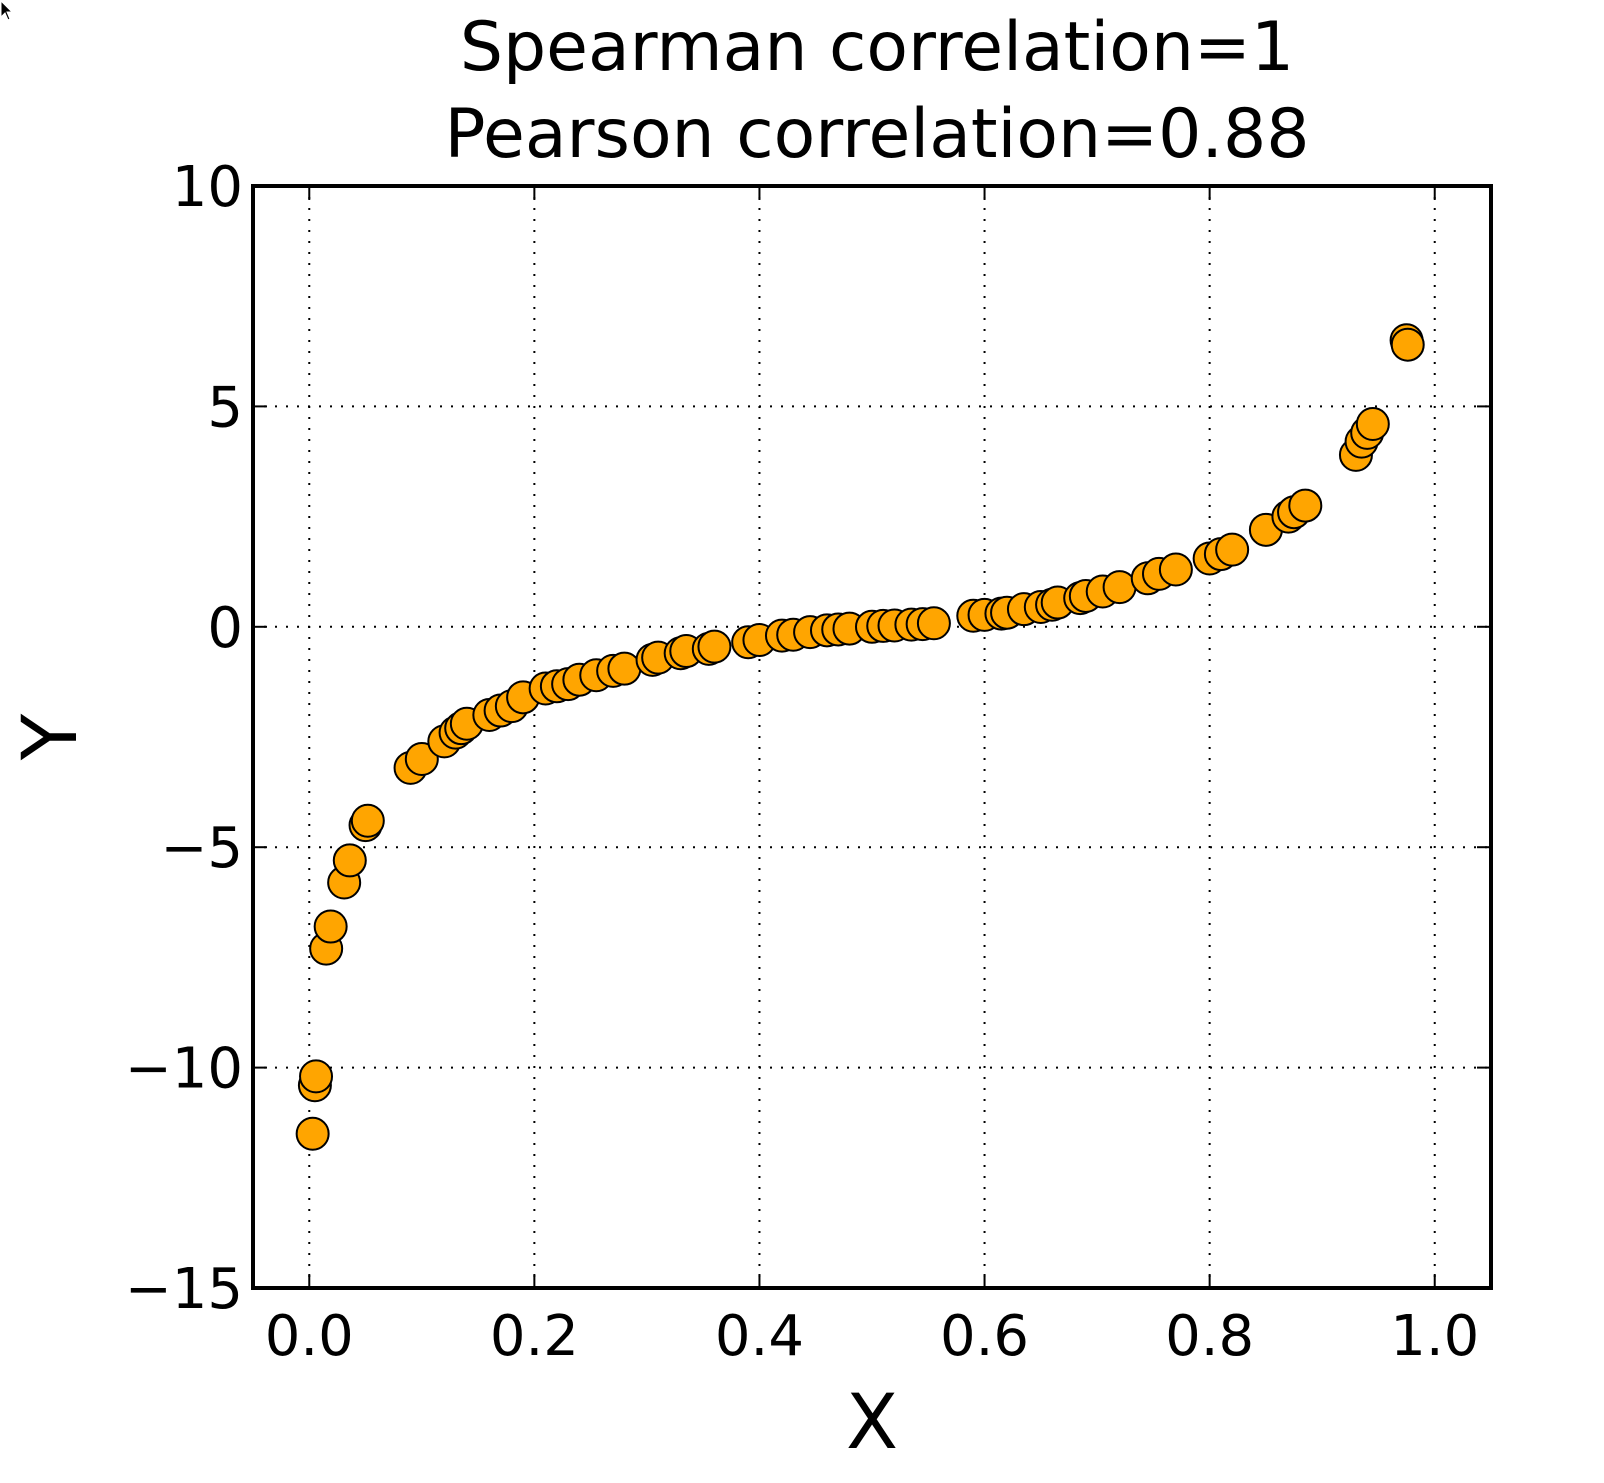 Image resolution: width=1604 pixels, height=1483 pixels. Describe the element at coordinates (309, 1336) in the screenshot. I see `x-tick-label: 0.0` at that location.